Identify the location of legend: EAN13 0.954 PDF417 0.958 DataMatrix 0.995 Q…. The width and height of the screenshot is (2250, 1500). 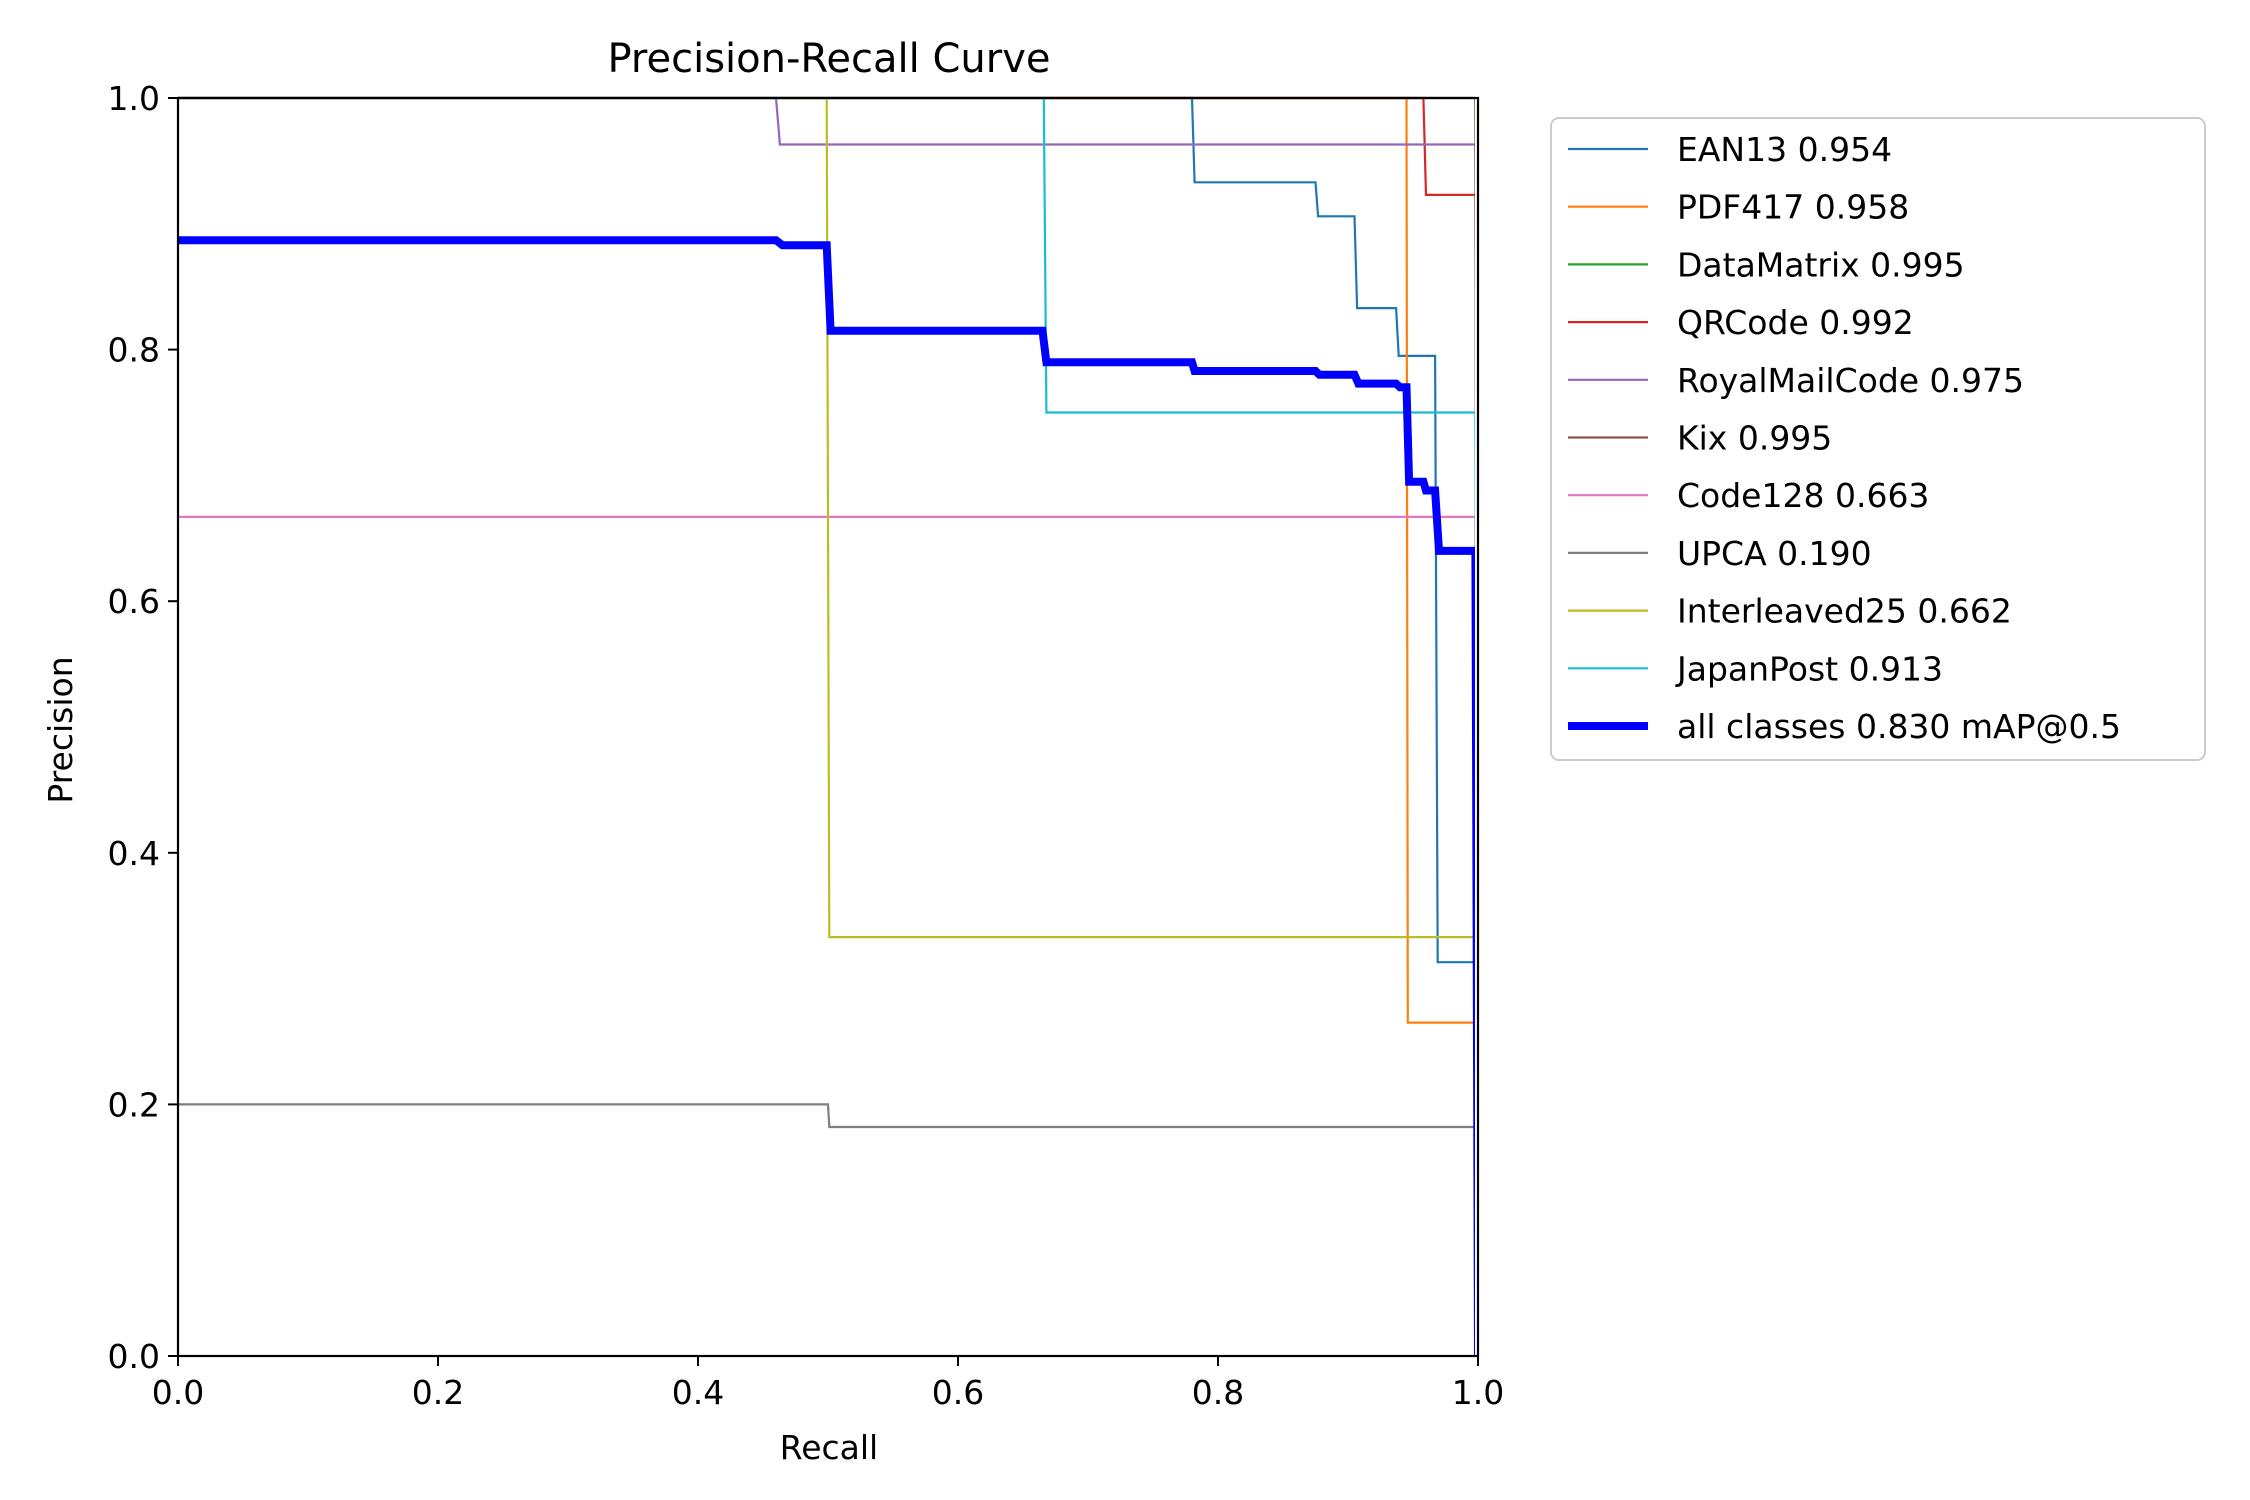
(1878, 439).